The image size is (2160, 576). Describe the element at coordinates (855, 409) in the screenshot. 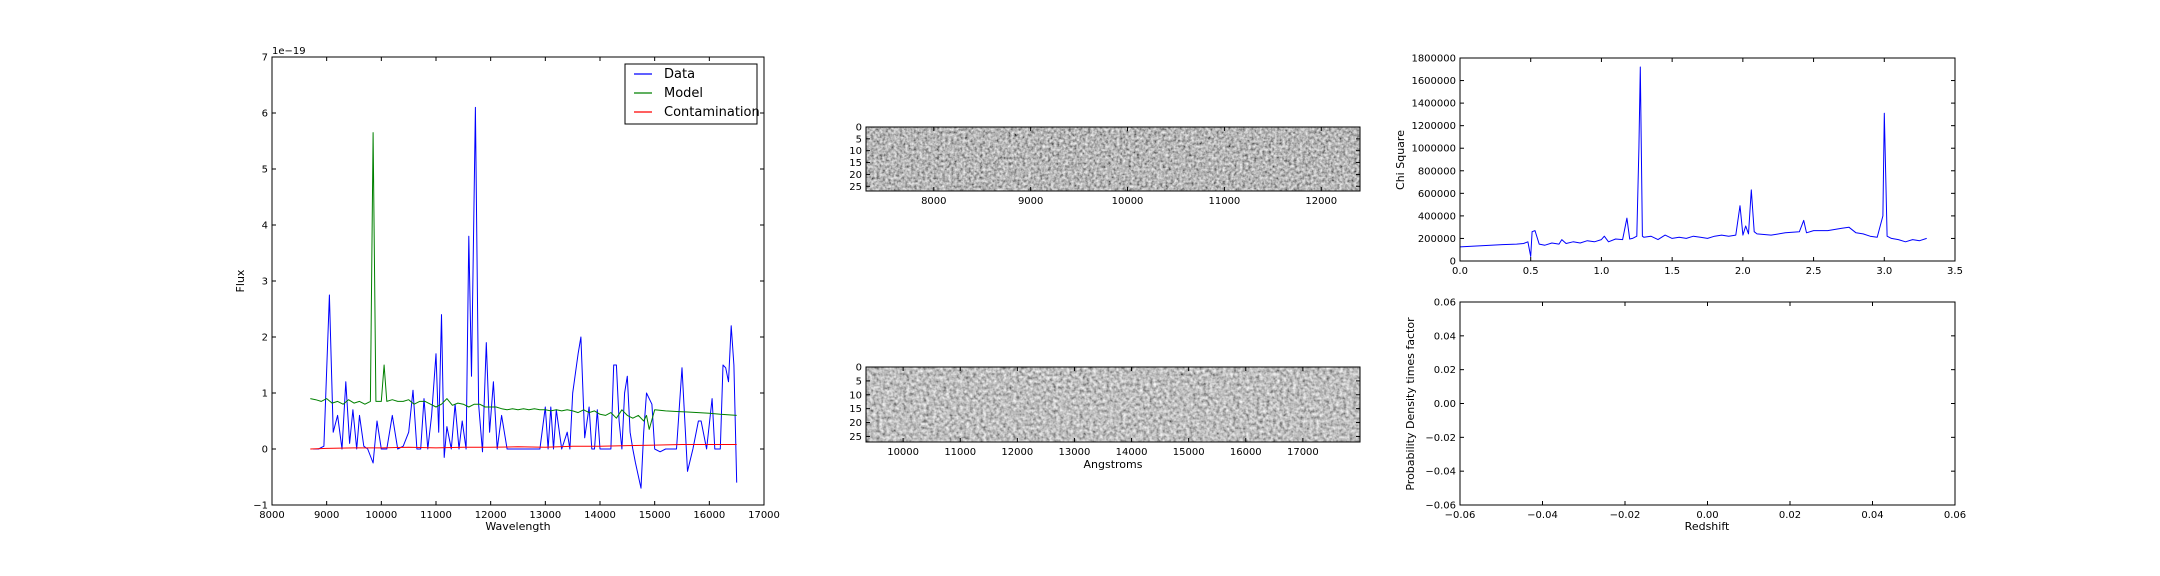

I see `imgb-ytick-label-3: 15` at that location.